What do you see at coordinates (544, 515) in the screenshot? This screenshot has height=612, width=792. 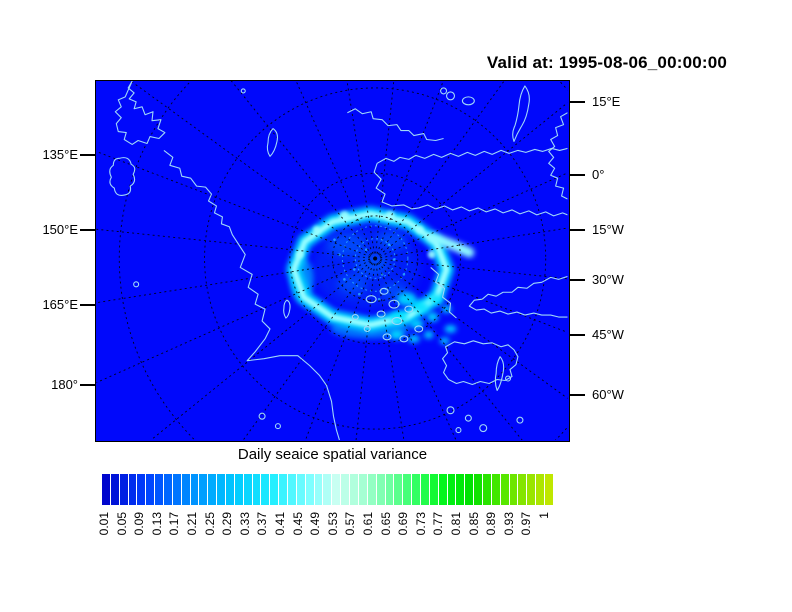 I see `colorbar-tick-label: 1` at bounding box center [544, 515].